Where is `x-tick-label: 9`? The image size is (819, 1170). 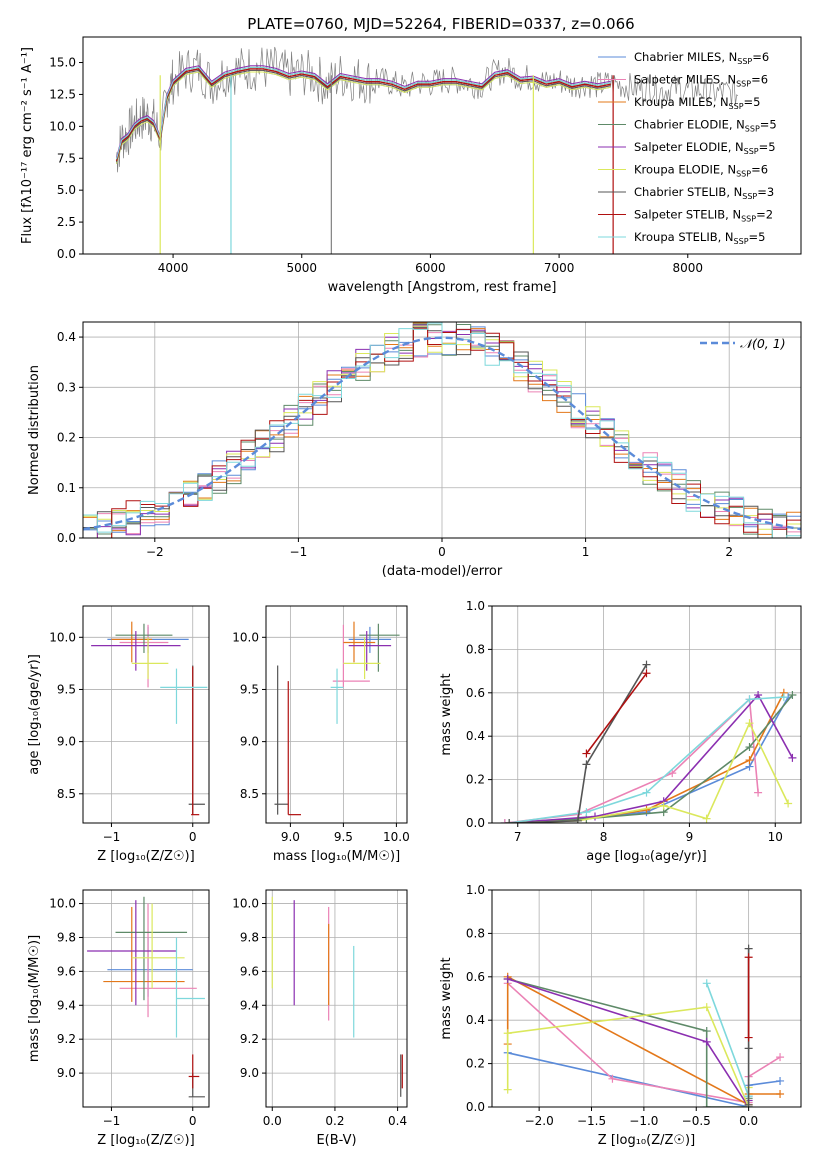
x-tick-label: 9 is located at coordinates (690, 837).